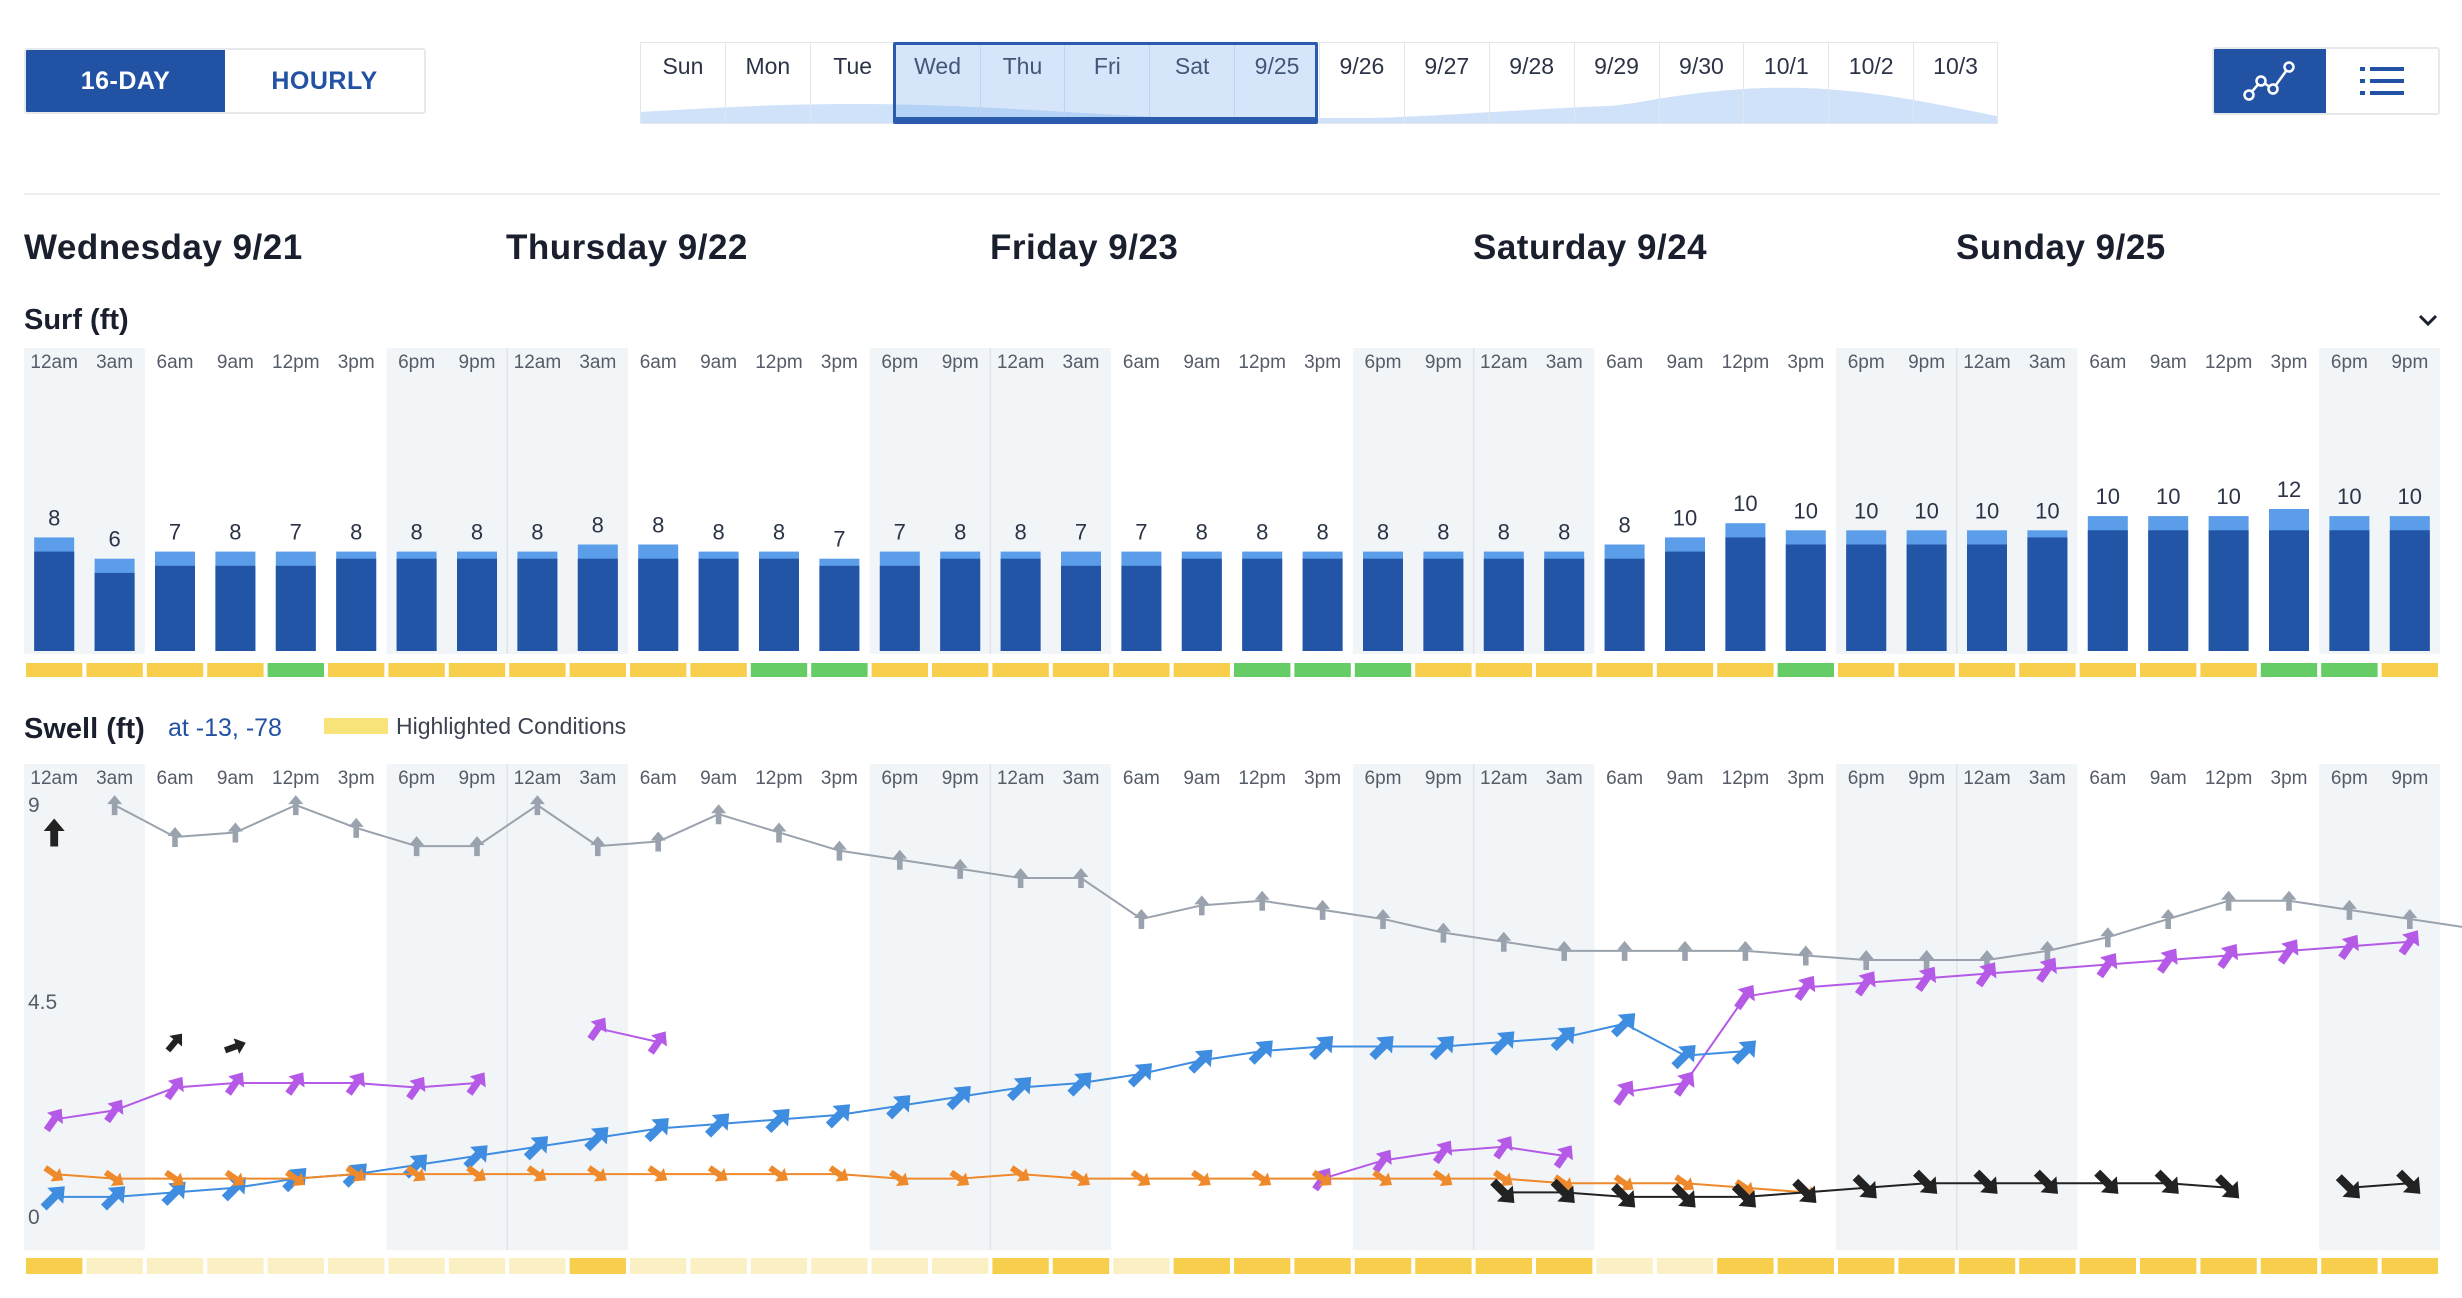 Image resolution: width=2462 pixels, height=1298 pixels. Describe the element at coordinates (2428, 322) in the screenshot. I see `surf-collapse-toggle` at that location.